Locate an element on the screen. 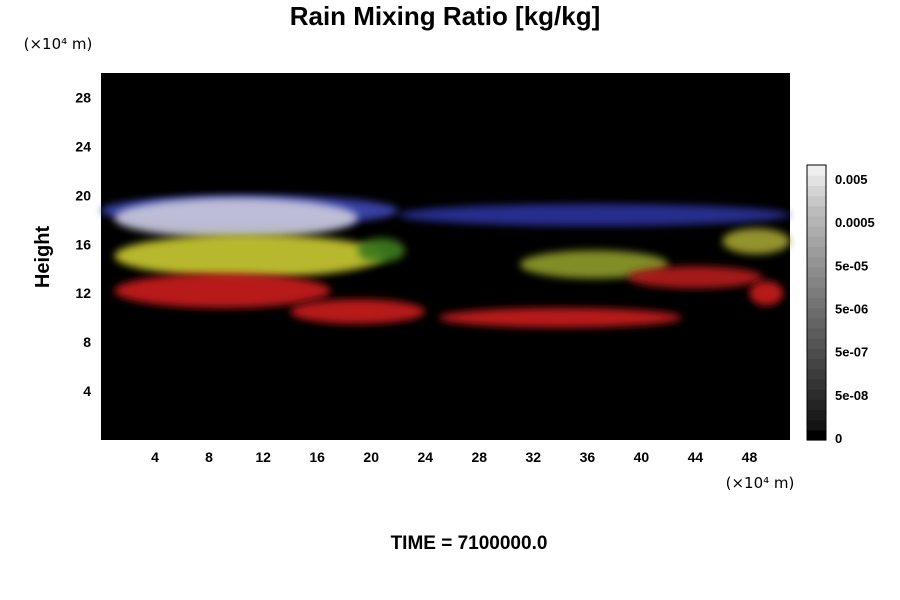 The image size is (900, 600). colorbar-label: 5e-06 is located at coordinates (851, 309).